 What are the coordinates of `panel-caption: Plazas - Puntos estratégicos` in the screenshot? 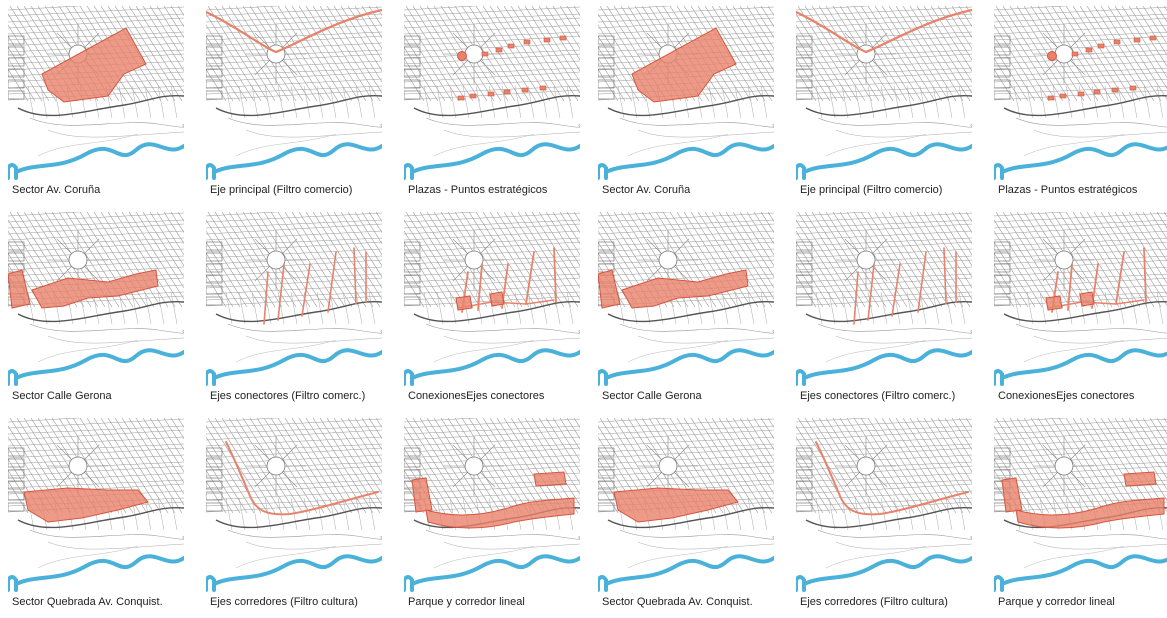 It's located at (1068, 190).